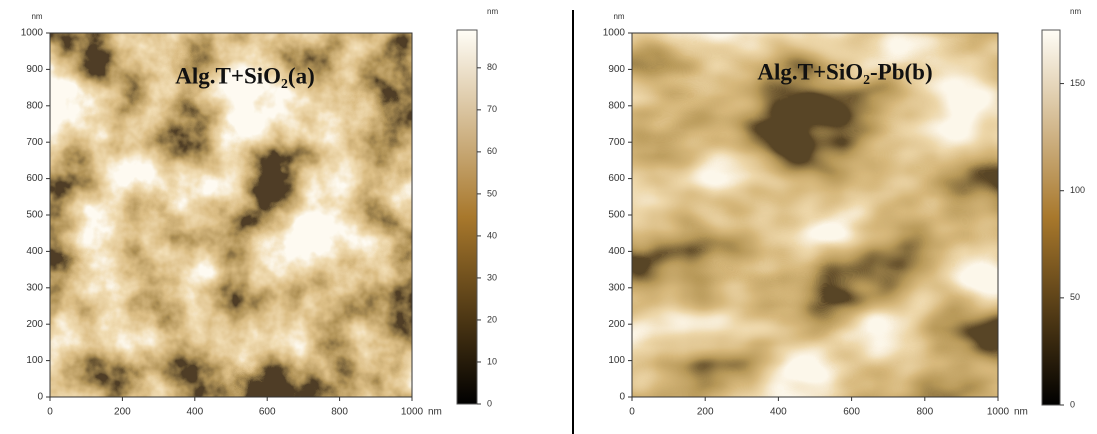 Image resolution: width=1097 pixels, height=434 pixels. What do you see at coordinates (492, 235) in the screenshot?
I see `colorbar-tick-label: 40` at bounding box center [492, 235].